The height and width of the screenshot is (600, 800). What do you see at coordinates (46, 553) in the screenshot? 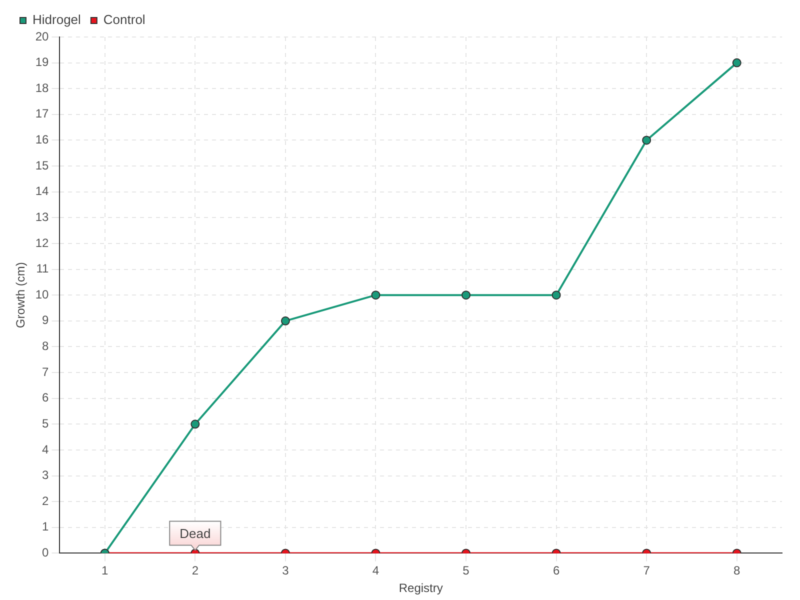
I see `y-tick-label: 0` at bounding box center [46, 553].